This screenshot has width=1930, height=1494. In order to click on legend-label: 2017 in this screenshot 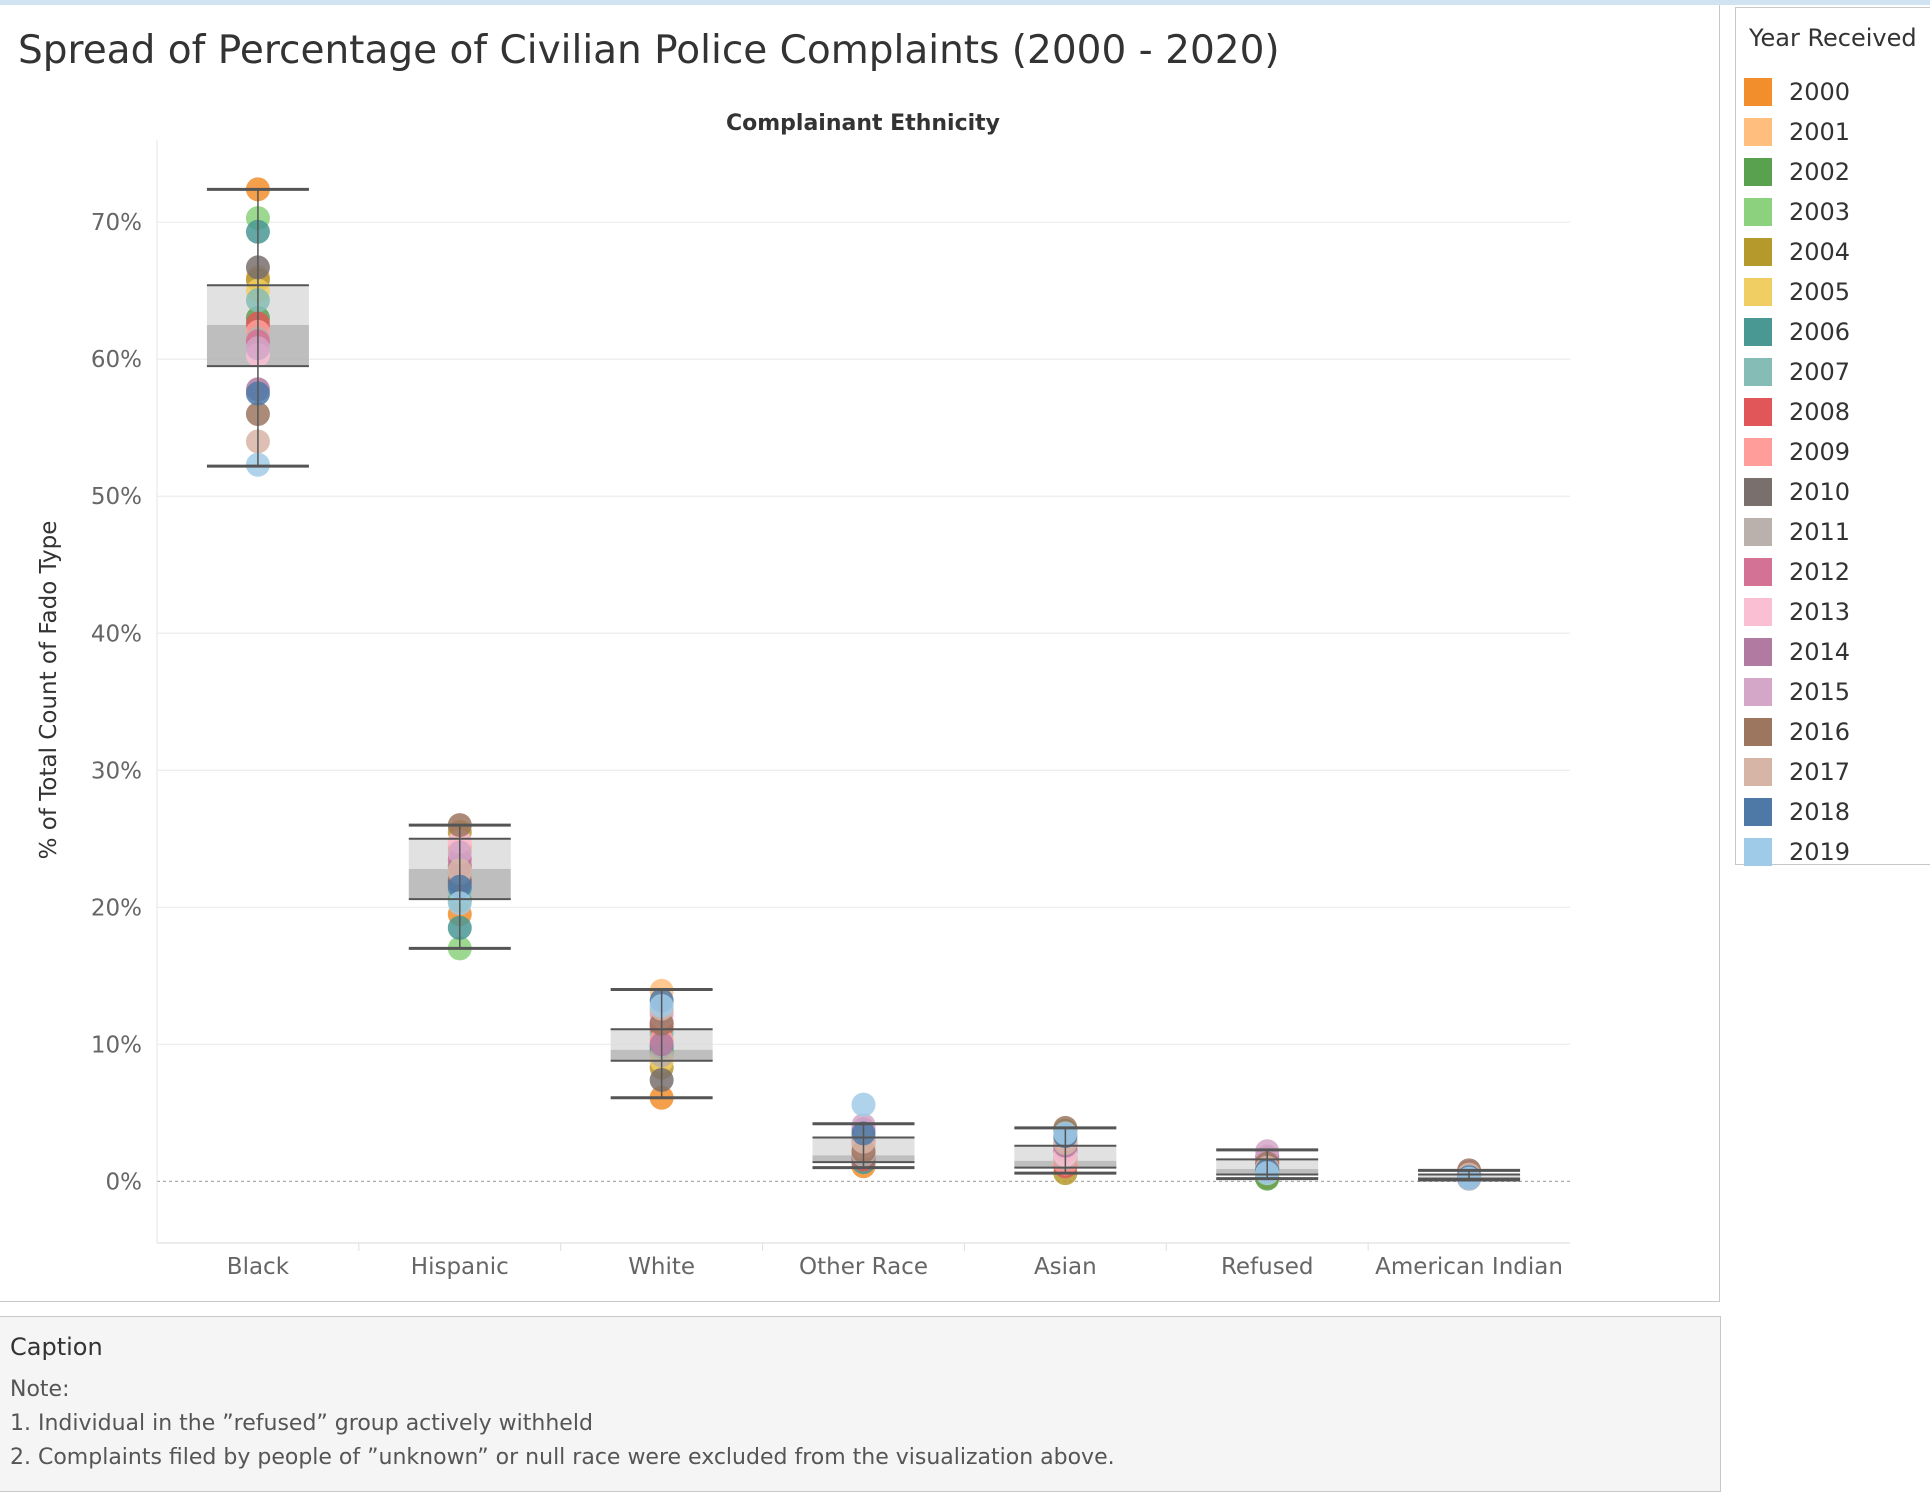, I will do `click(1820, 772)`.